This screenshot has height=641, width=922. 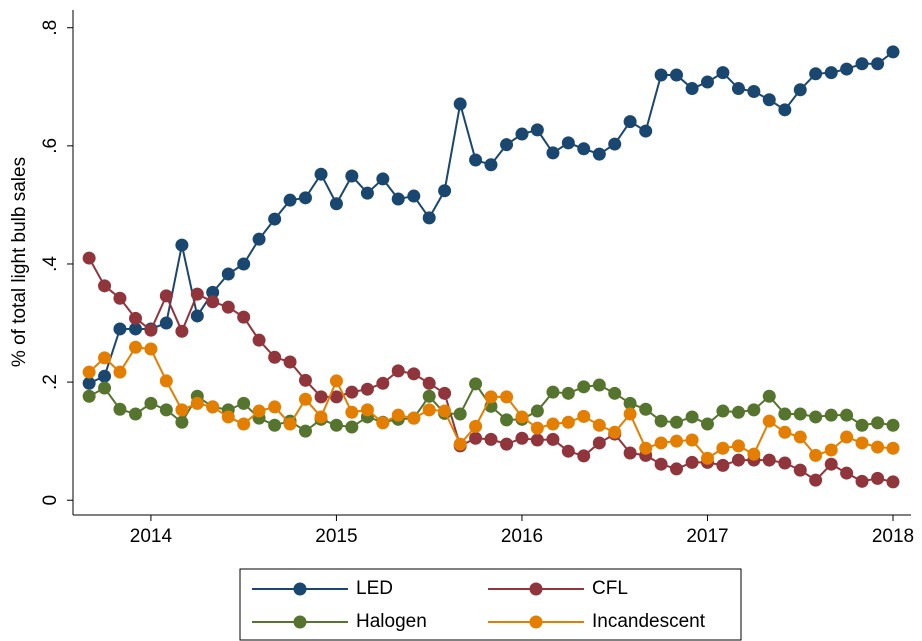 What do you see at coordinates (391, 621) in the screenshot?
I see `legend-label: Halogen` at bounding box center [391, 621].